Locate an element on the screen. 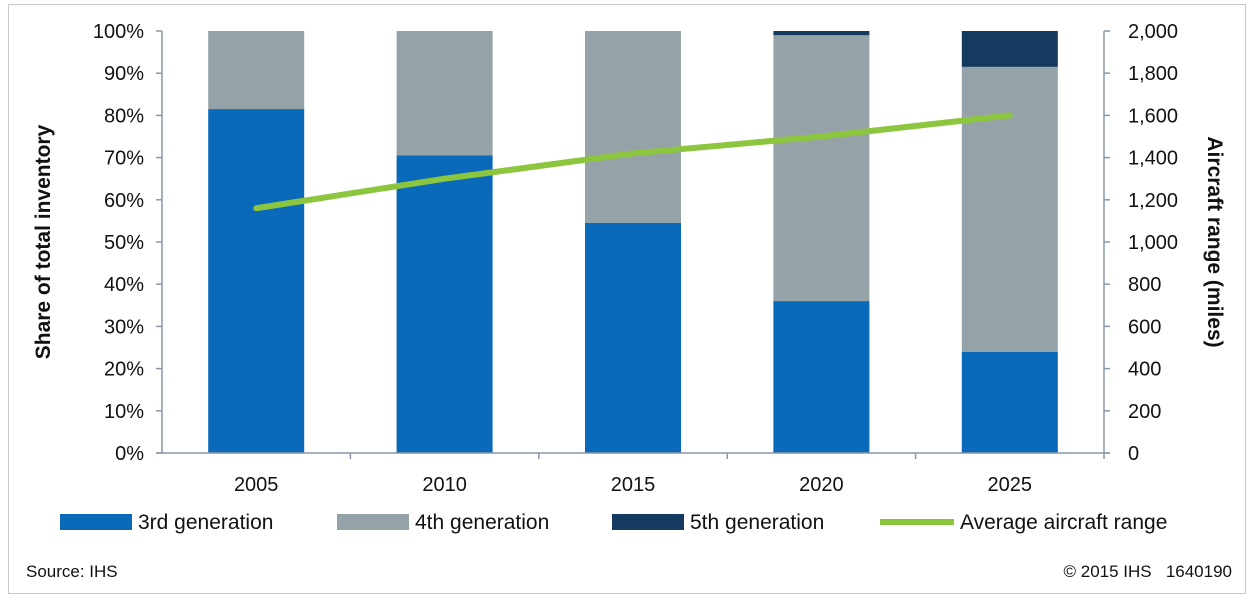  y2-tick-label: 200 is located at coordinates (1144, 412).